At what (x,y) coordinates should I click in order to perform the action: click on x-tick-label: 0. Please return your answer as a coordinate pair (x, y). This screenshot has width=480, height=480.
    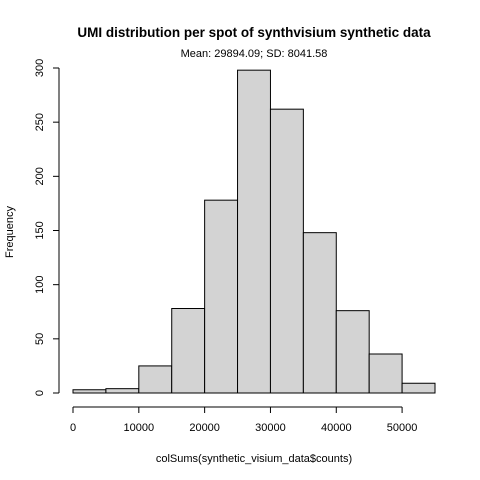
    Looking at the image, I should click on (73, 428).